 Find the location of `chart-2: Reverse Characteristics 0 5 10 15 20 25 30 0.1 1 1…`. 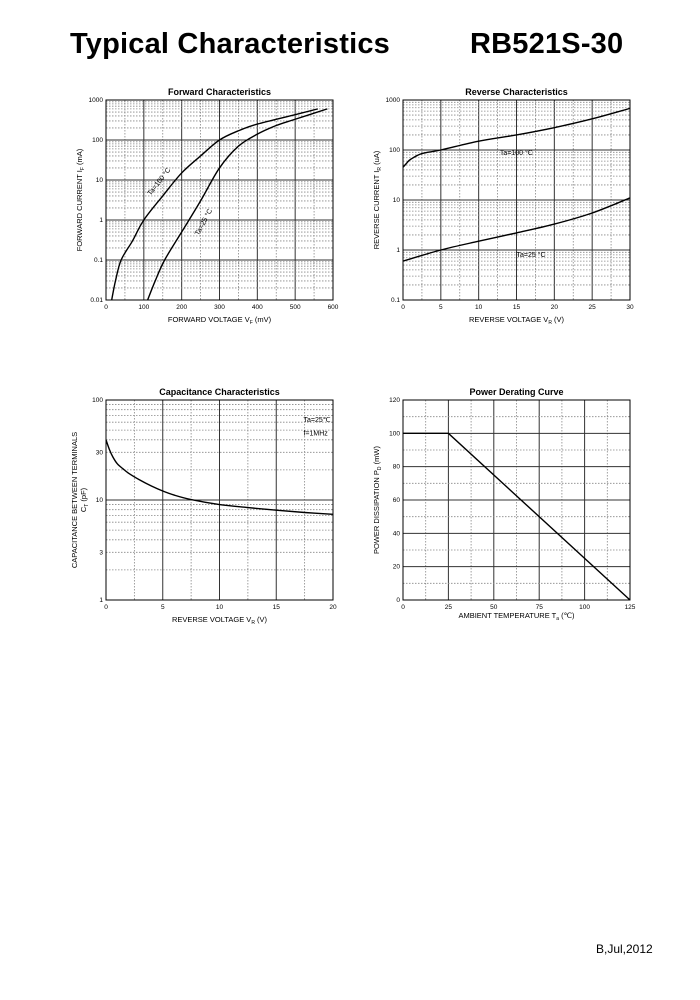

chart-2: Reverse Characteristics 0 5 10 15 20 25 30 0.1 1 1… is located at coordinates (503, 206).